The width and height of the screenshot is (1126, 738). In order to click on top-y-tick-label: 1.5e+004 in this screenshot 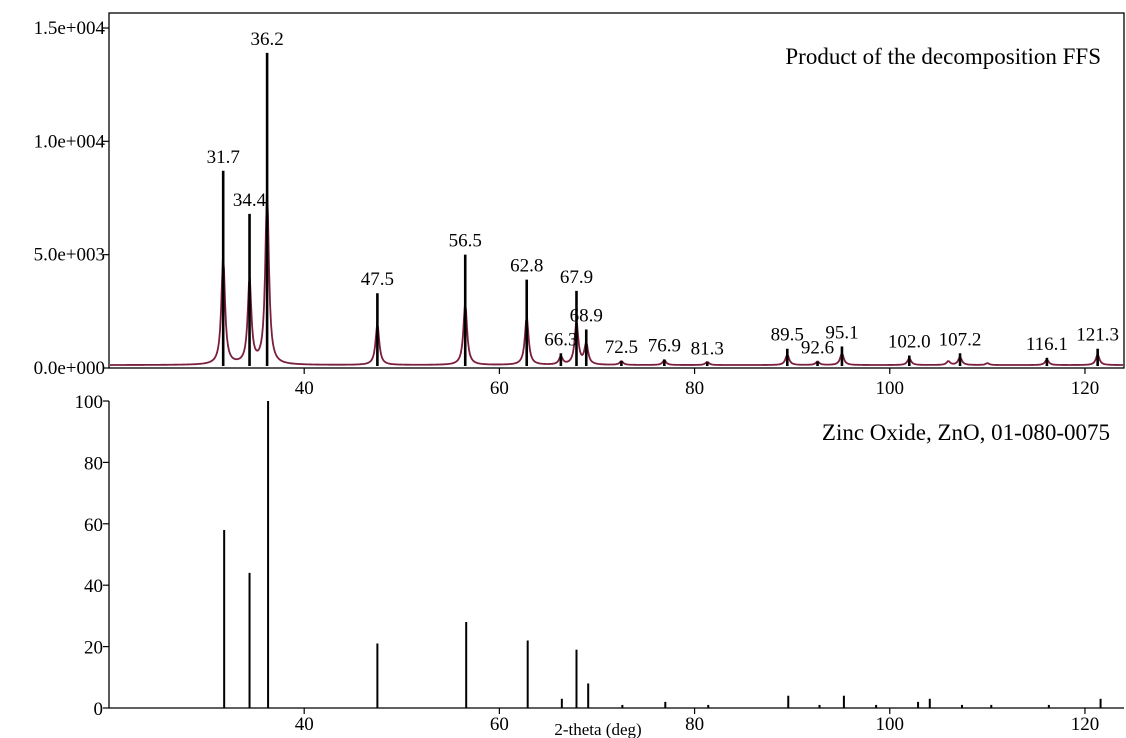, I will do `click(70, 28)`.